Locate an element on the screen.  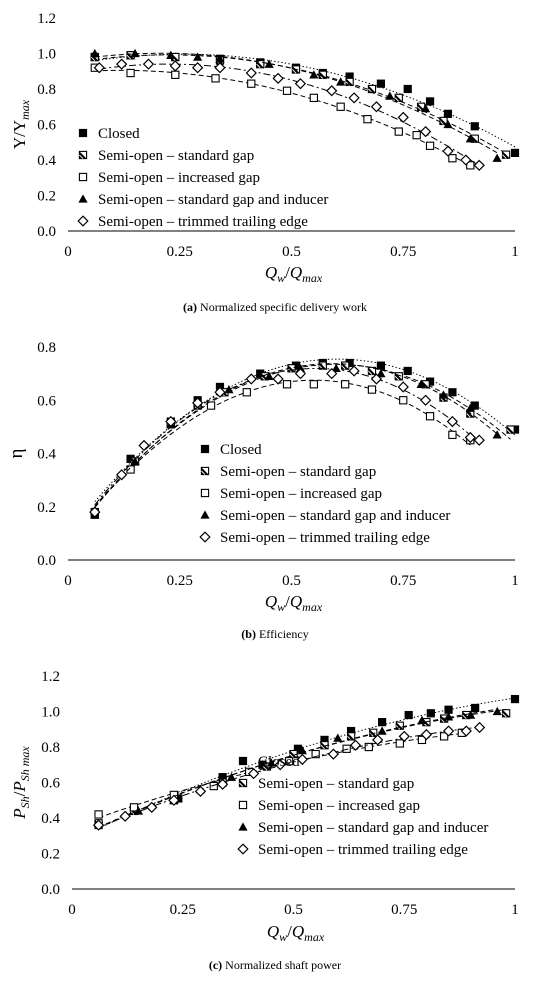
legend-item: Semi-open – increased gap is located at coordinates (169, 178).